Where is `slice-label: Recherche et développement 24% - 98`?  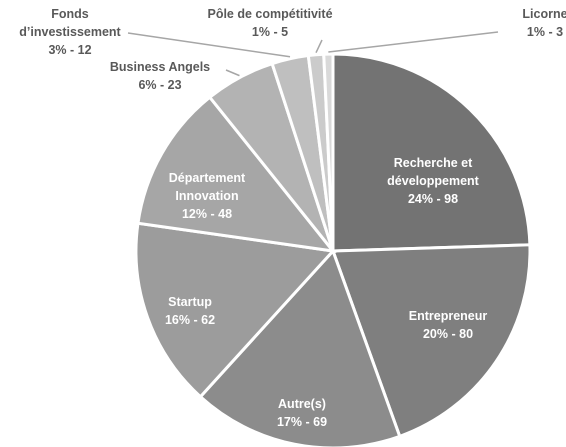 slice-label: Recherche et développement 24% - 98 is located at coordinates (433, 181).